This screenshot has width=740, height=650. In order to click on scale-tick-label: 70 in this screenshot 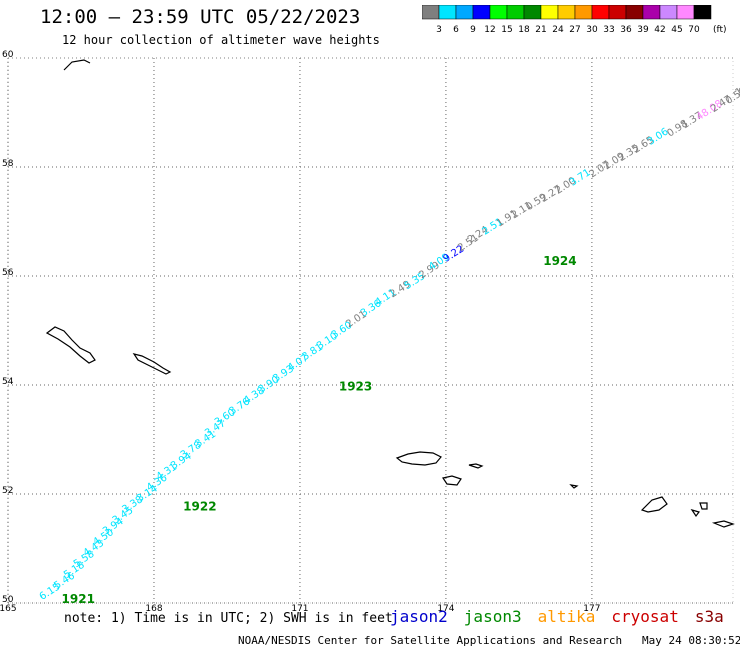, I will do `click(694, 30)`.